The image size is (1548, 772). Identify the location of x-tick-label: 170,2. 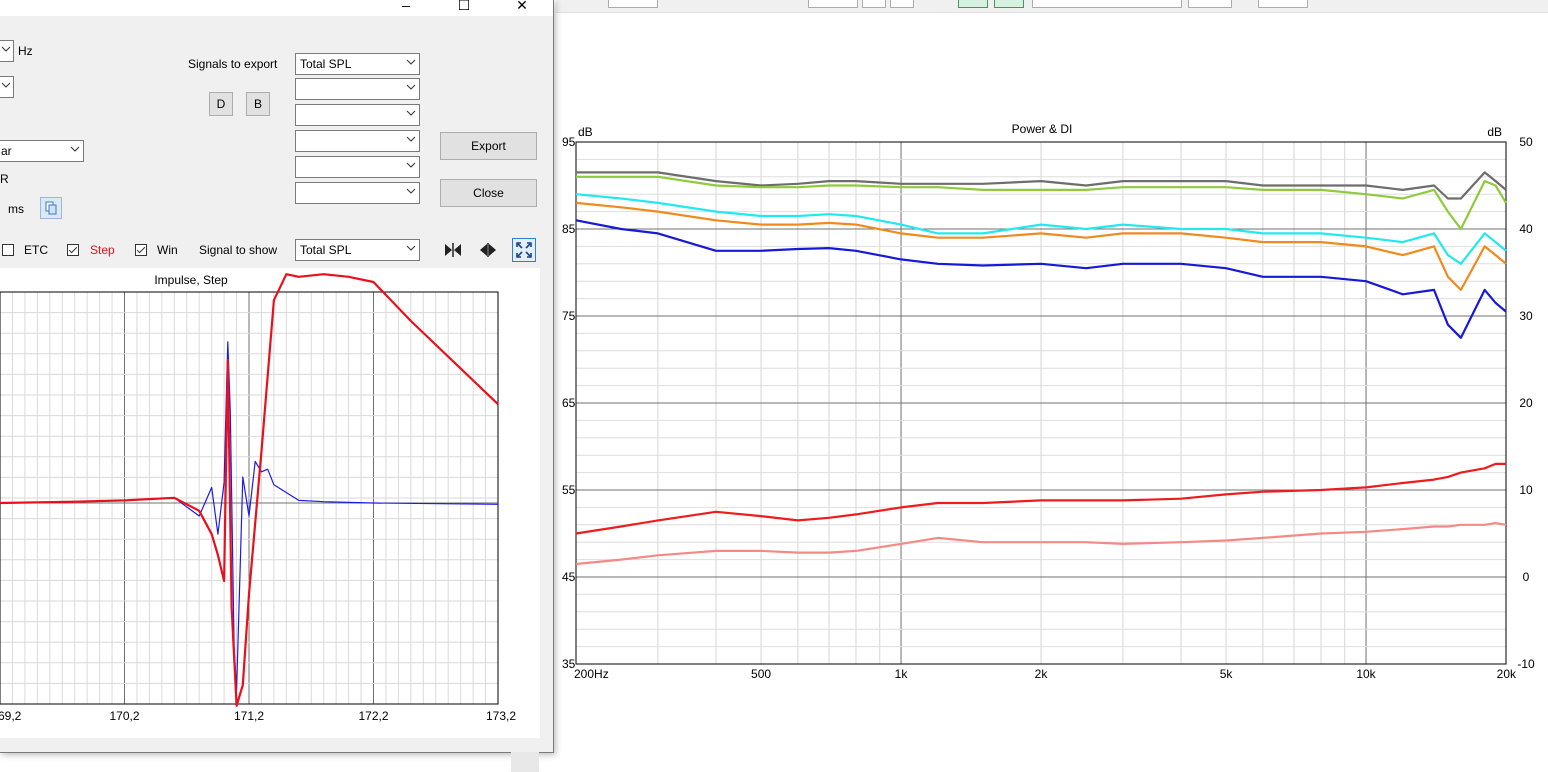
(124, 716).